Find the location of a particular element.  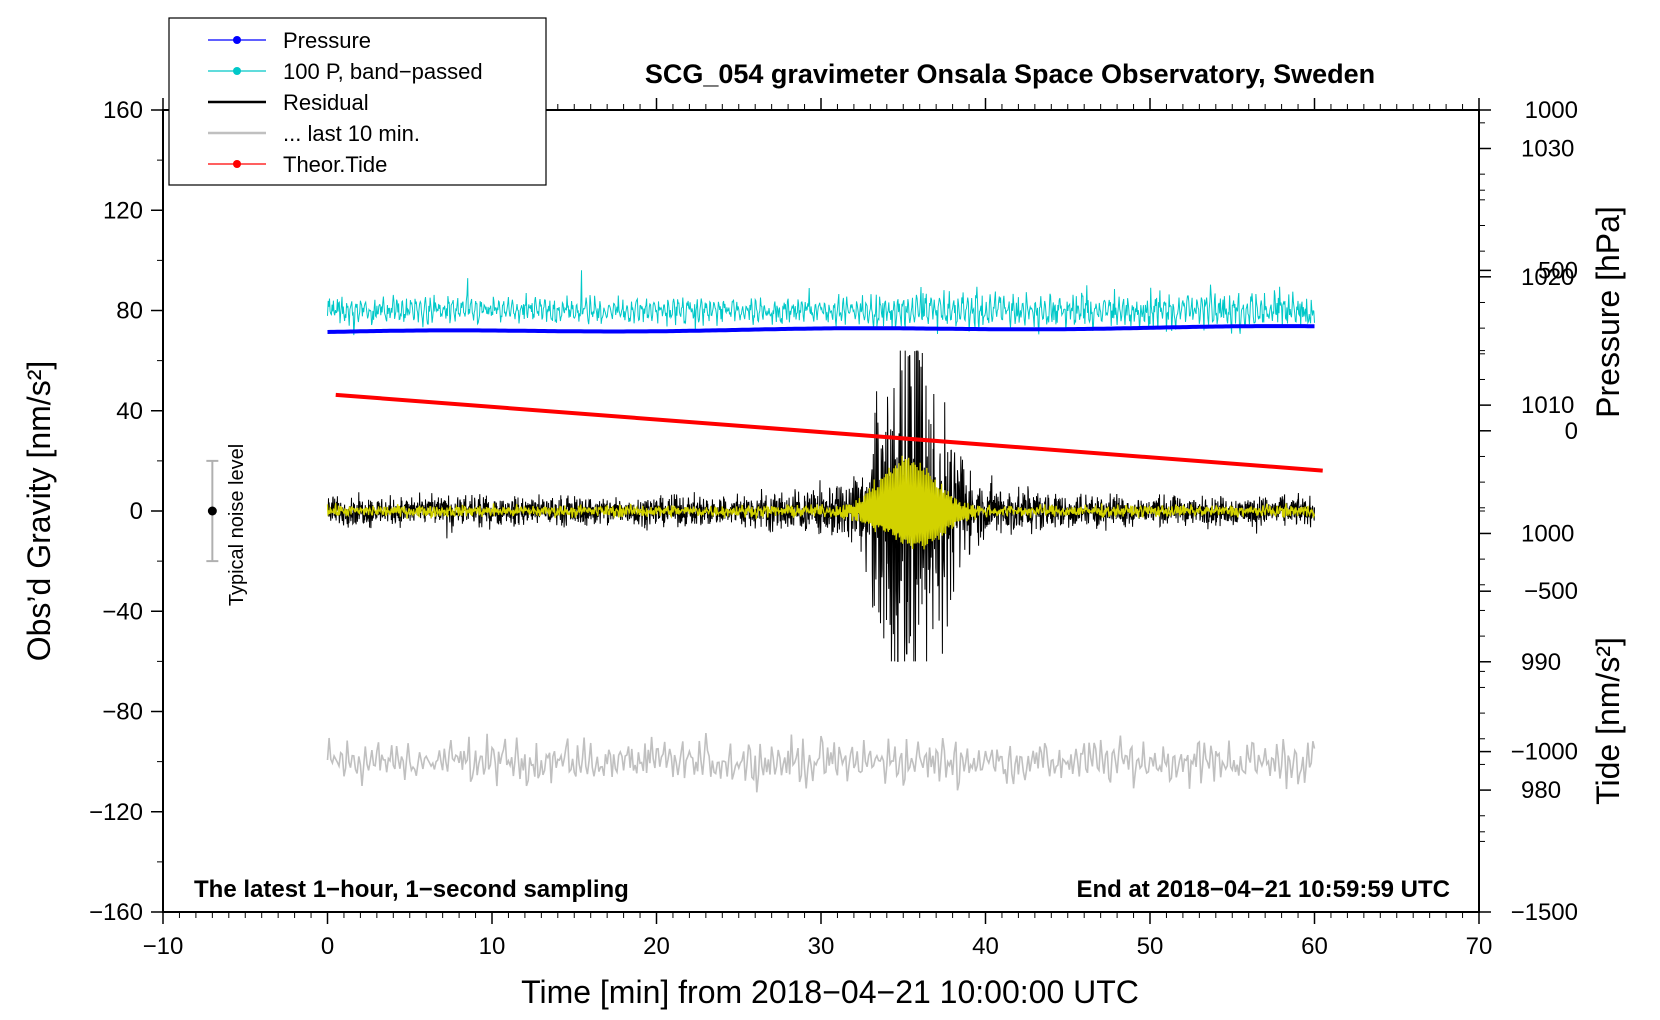

noise-level-indicator is located at coordinates (212, 511).